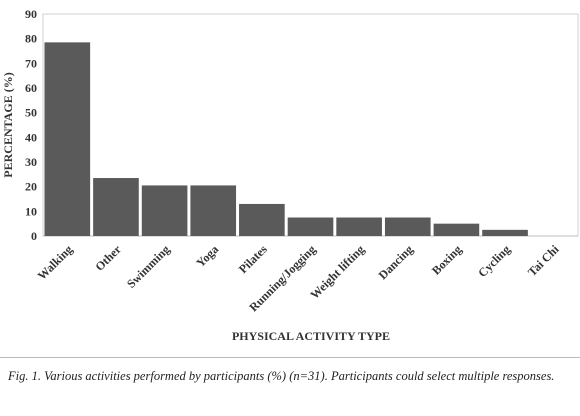 Image resolution: width=580 pixels, height=416 pixels. Describe the element at coordinates (31, 162) in the screenshot. I see `y-tick-label: 30` at that location.